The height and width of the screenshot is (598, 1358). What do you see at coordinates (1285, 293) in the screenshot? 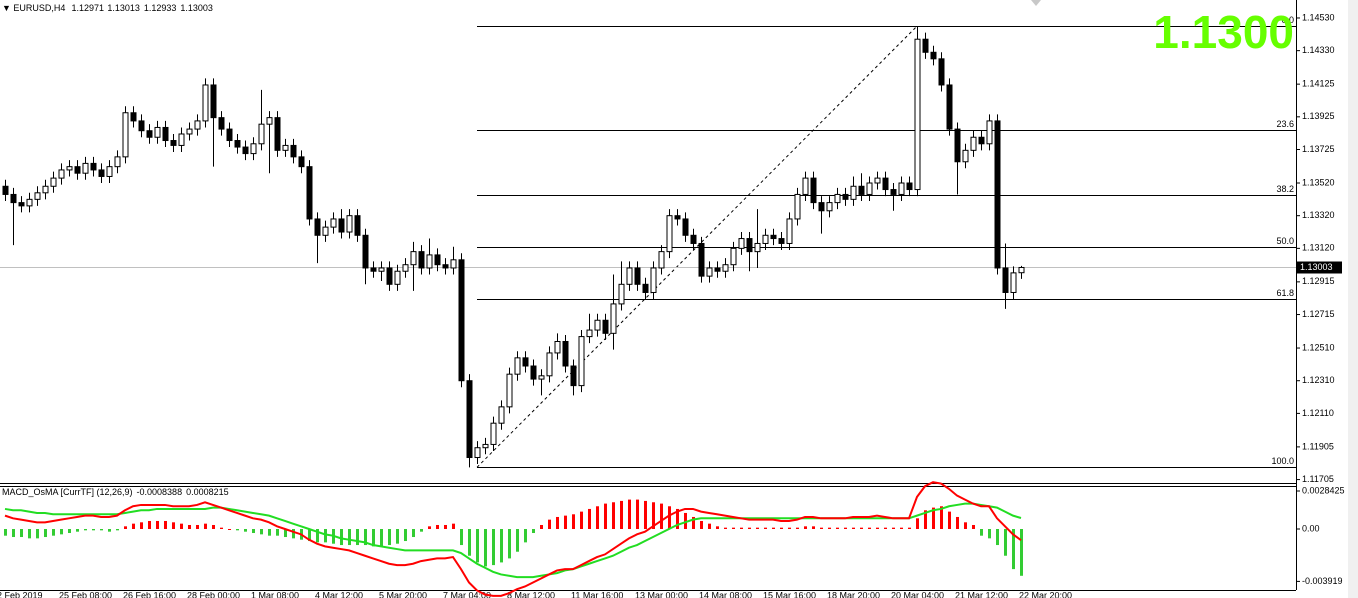
I see `fibo-level-label: 61.8` at bounding box center [1285, 293].